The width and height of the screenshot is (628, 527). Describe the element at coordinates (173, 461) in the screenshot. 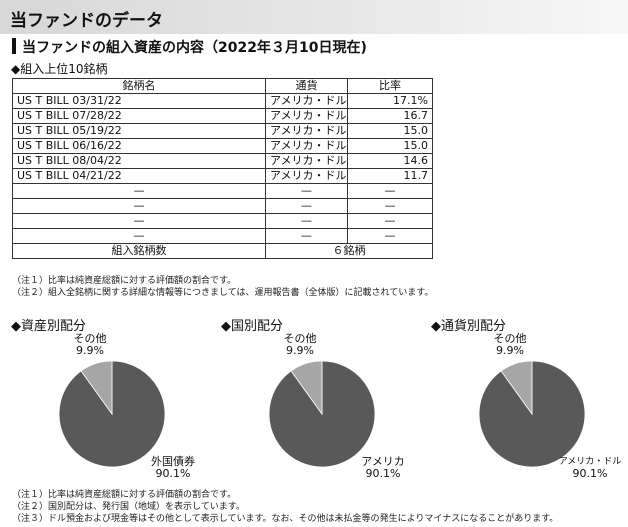

I see `slice-label: 外国債券` at that location.